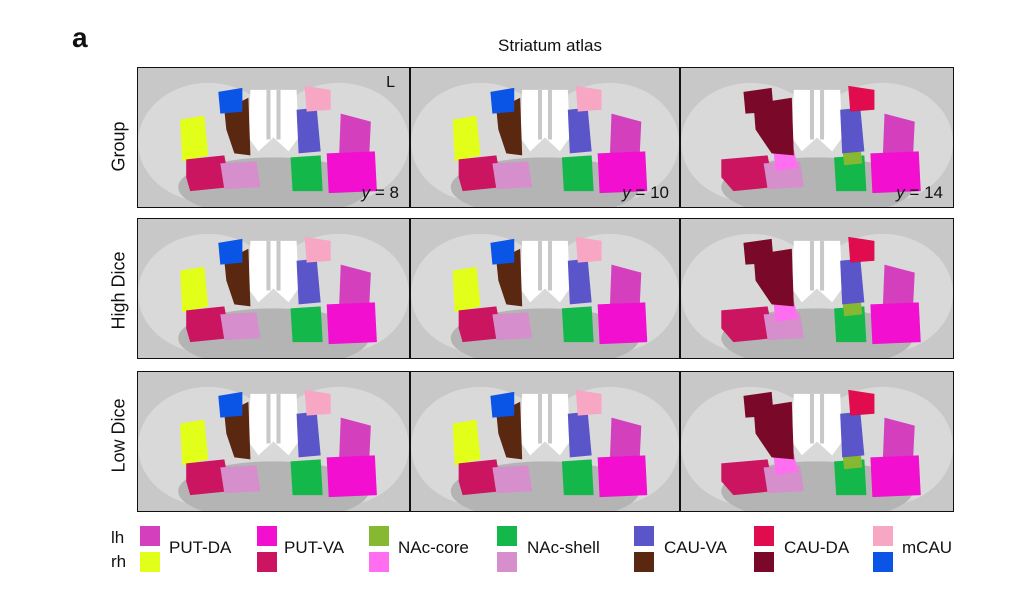 The image size is (1029, 593). Describe the element at coordinates (119, 561) in the screenshot. I see `legend-rh-label: rh` at that location.